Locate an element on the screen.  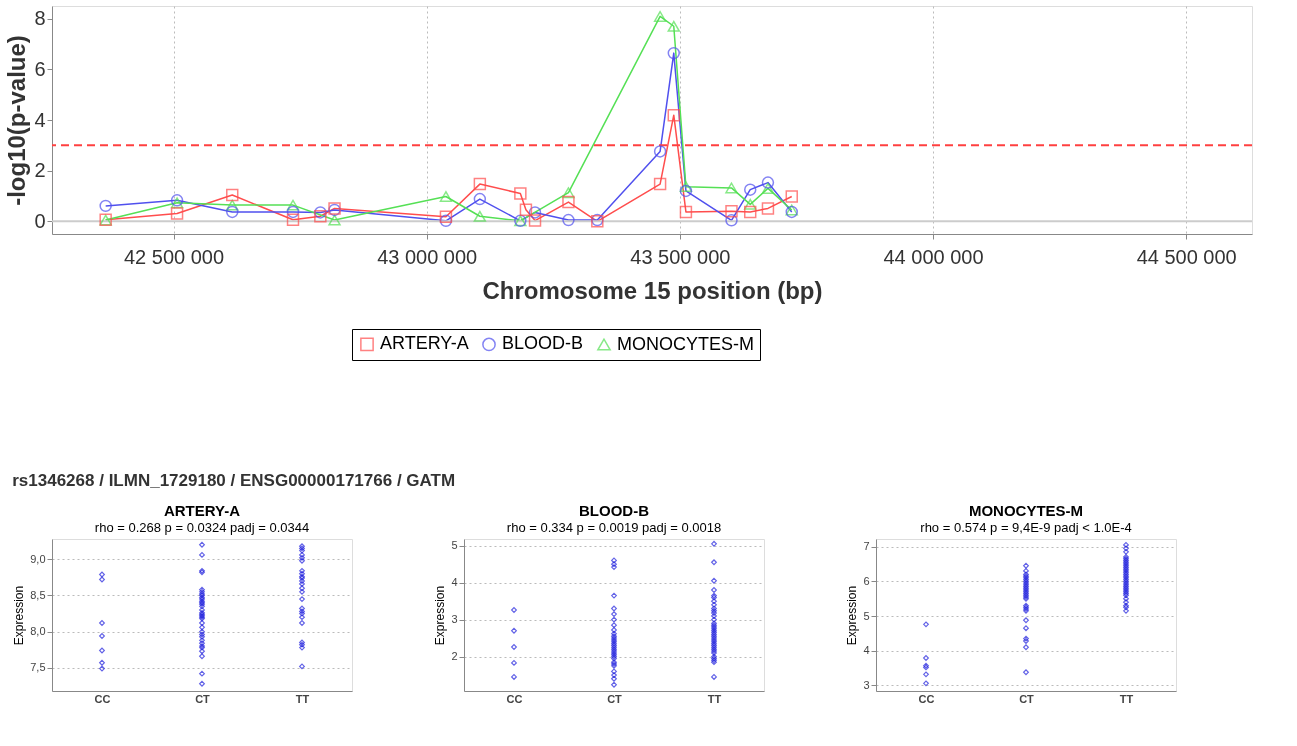
x-tick-label: 43 000 000 is located at coordinates (427, 256).